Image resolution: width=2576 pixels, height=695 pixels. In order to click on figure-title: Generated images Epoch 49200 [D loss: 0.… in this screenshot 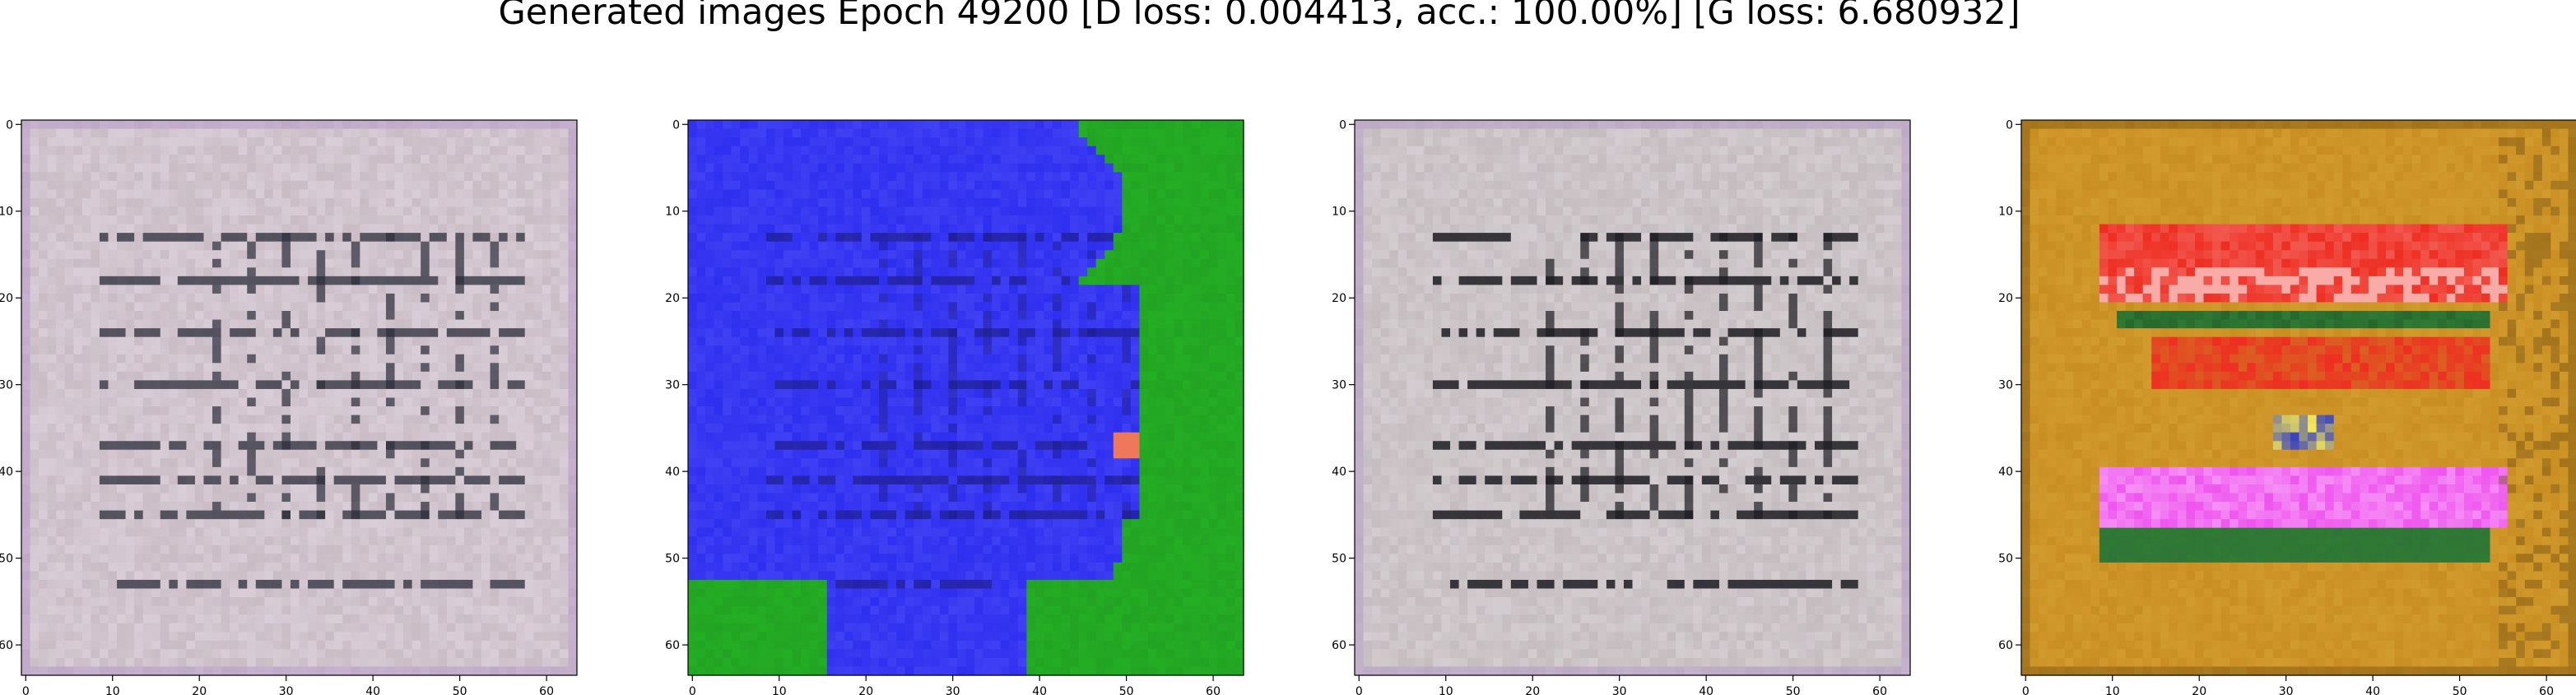, I will do `click(1259, 16)`.